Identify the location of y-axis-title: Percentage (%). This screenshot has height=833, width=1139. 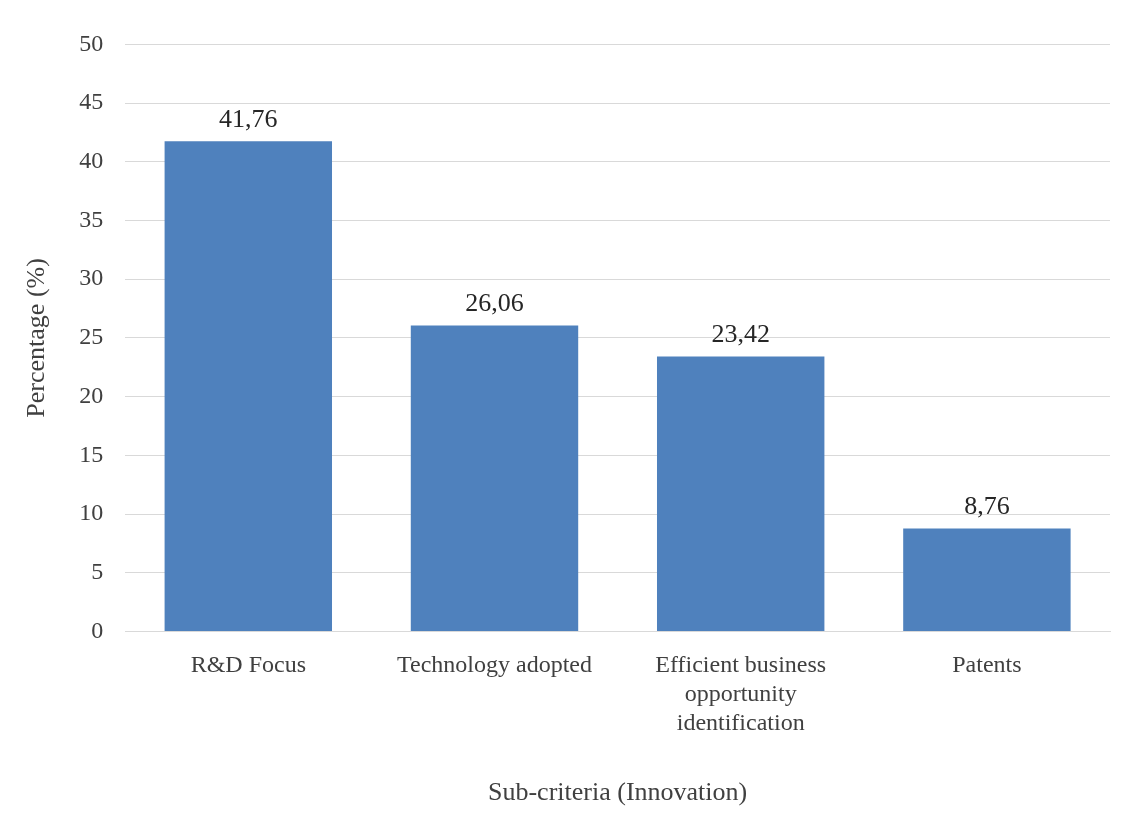
(36, 338).